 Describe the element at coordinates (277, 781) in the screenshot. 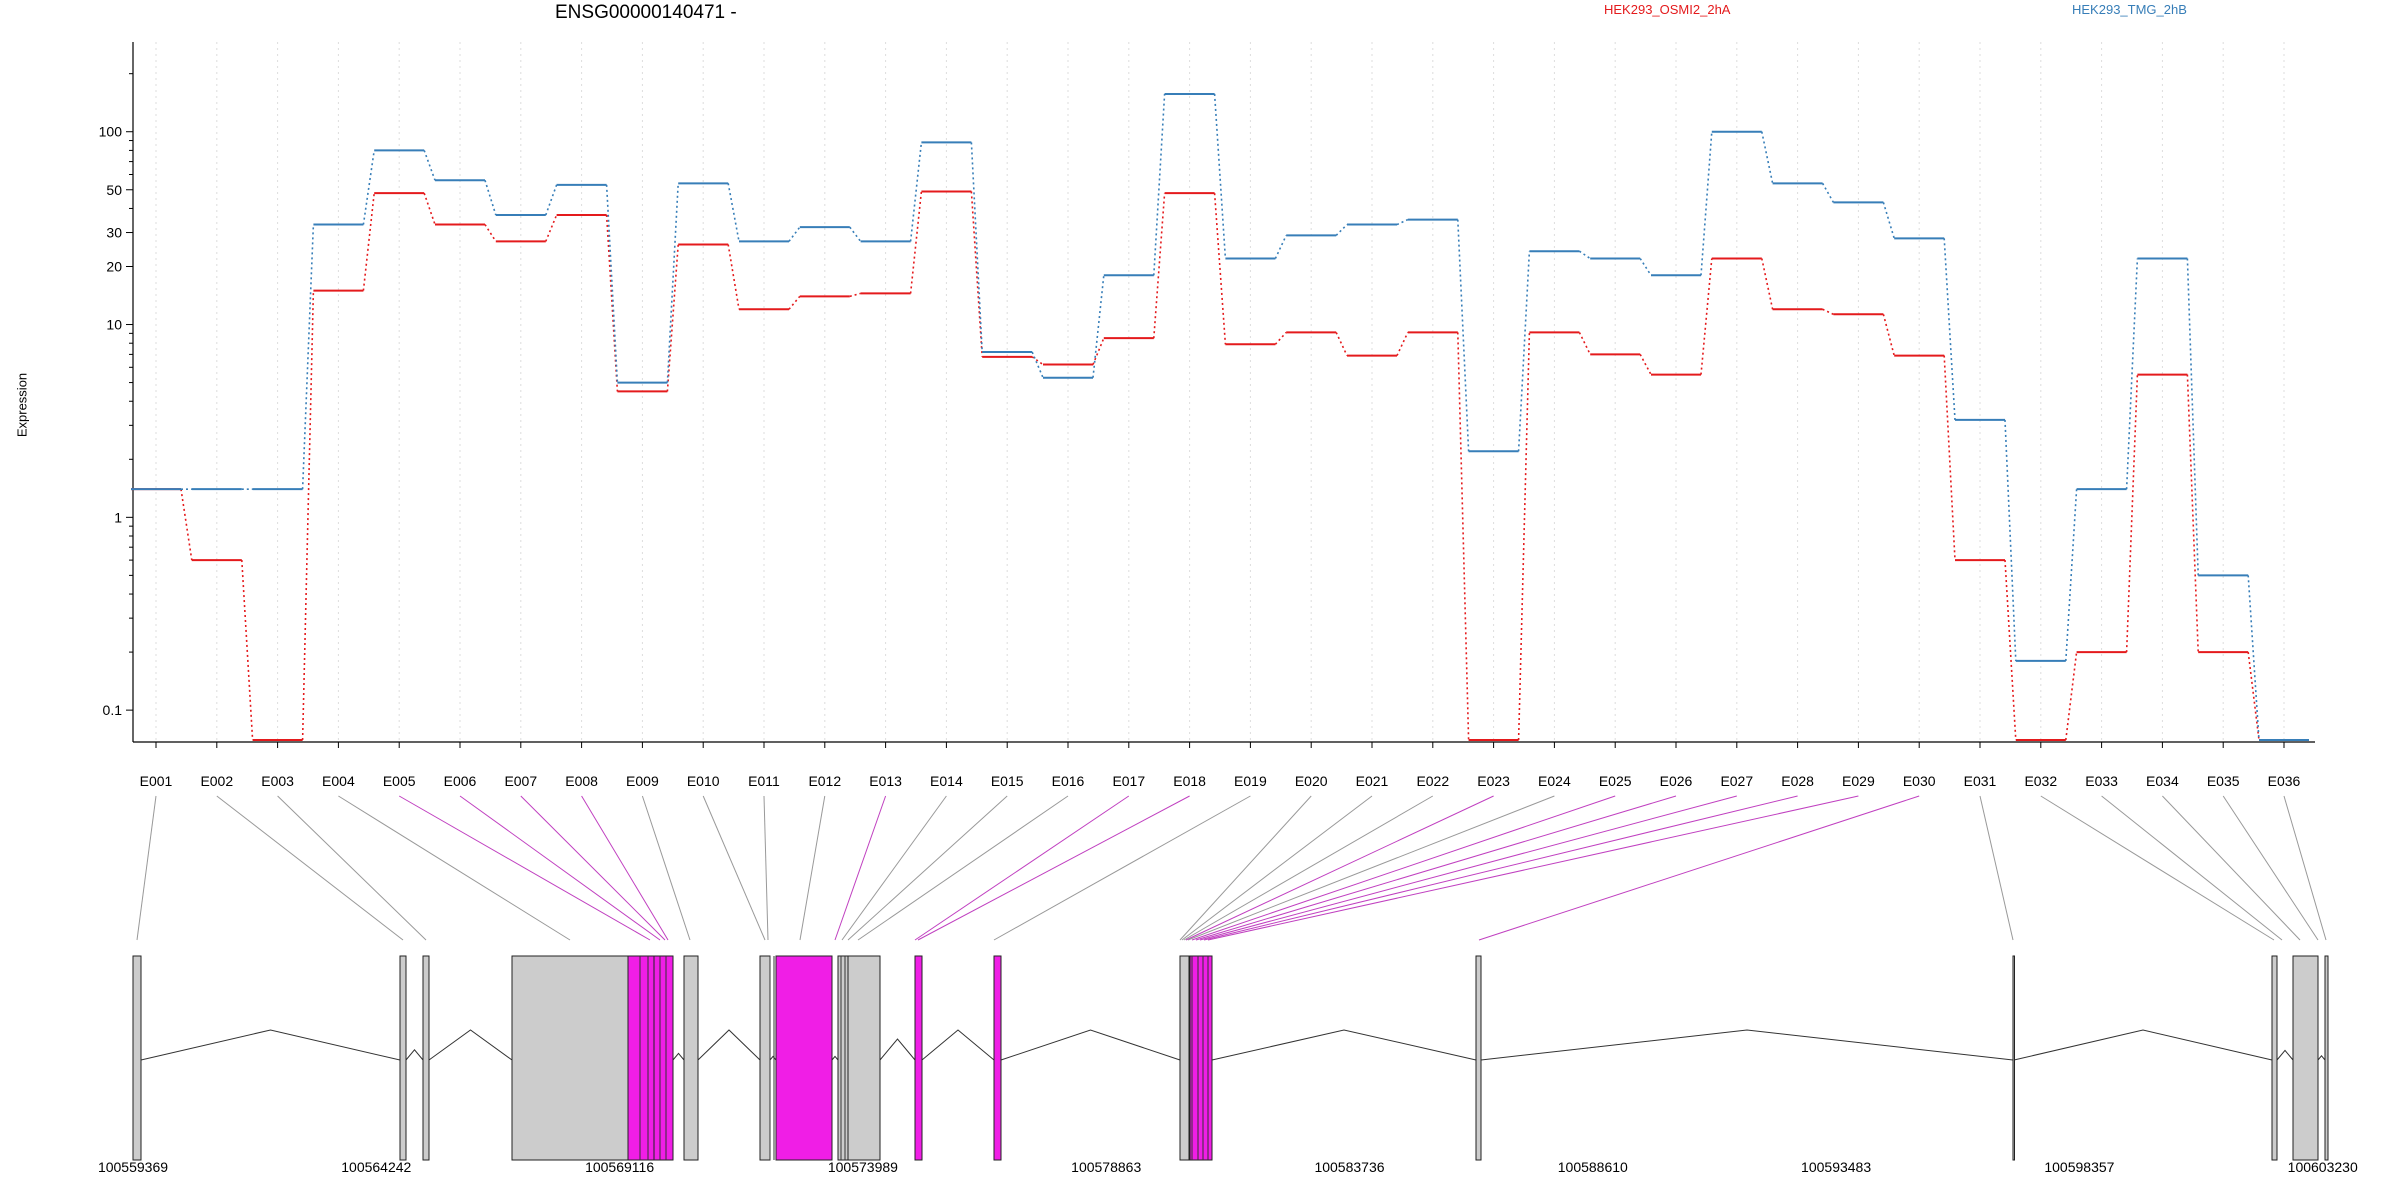

I see `x-tick-label-E003: E003` at that location.